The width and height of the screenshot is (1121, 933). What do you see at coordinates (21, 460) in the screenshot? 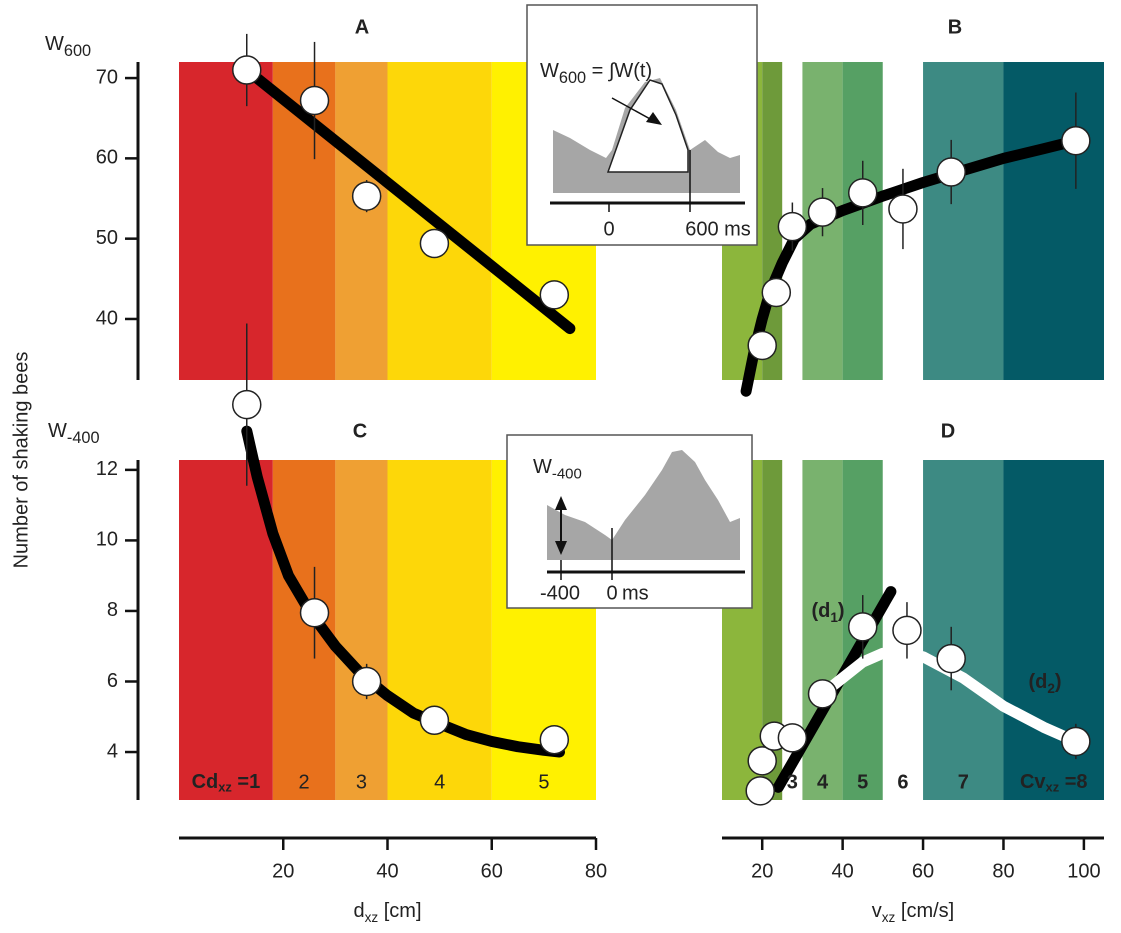
I see `y-axis-label: Number of shaking bees` at bounding box center [21, 460].